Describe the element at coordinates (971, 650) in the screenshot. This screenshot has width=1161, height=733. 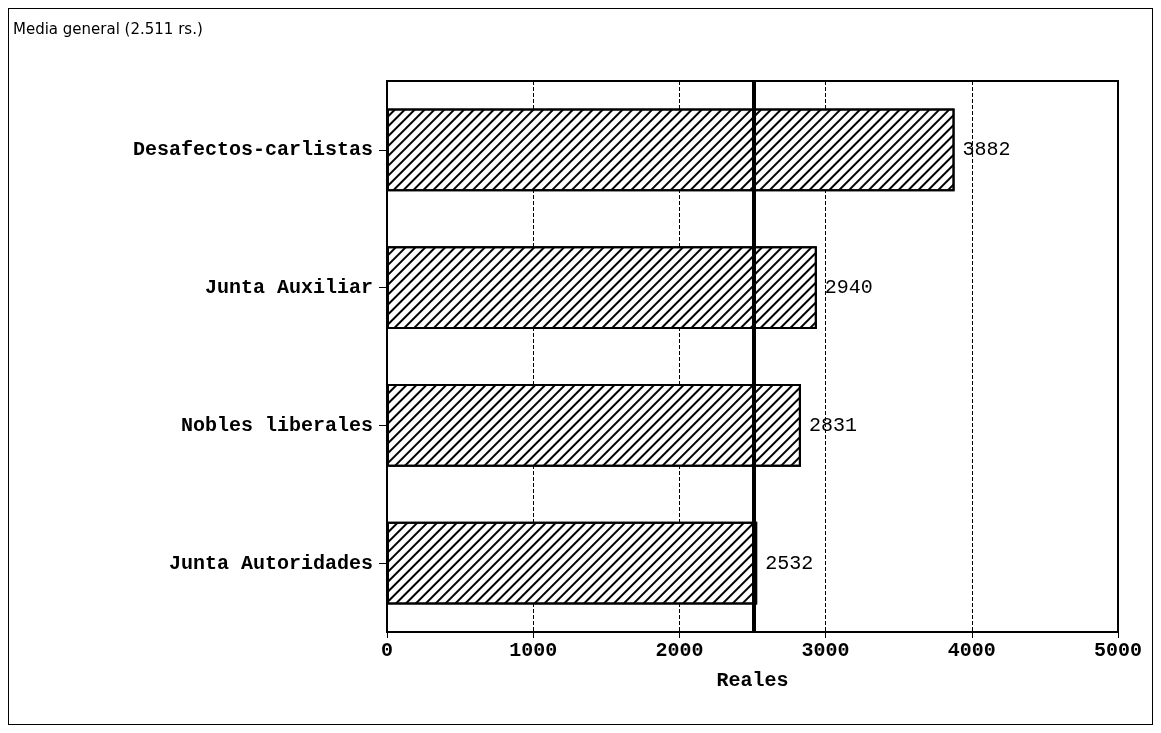
I see `x-tick-label: 4000` at that location.